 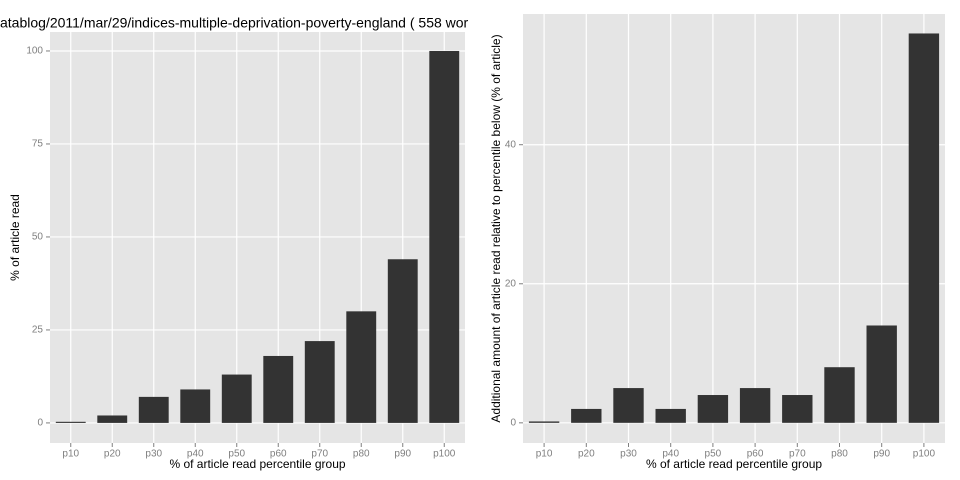 What do you see at coordinates (34, 51) in the screenshot?
I see `y-tick-label: 100` at bounding box center [34, 51].